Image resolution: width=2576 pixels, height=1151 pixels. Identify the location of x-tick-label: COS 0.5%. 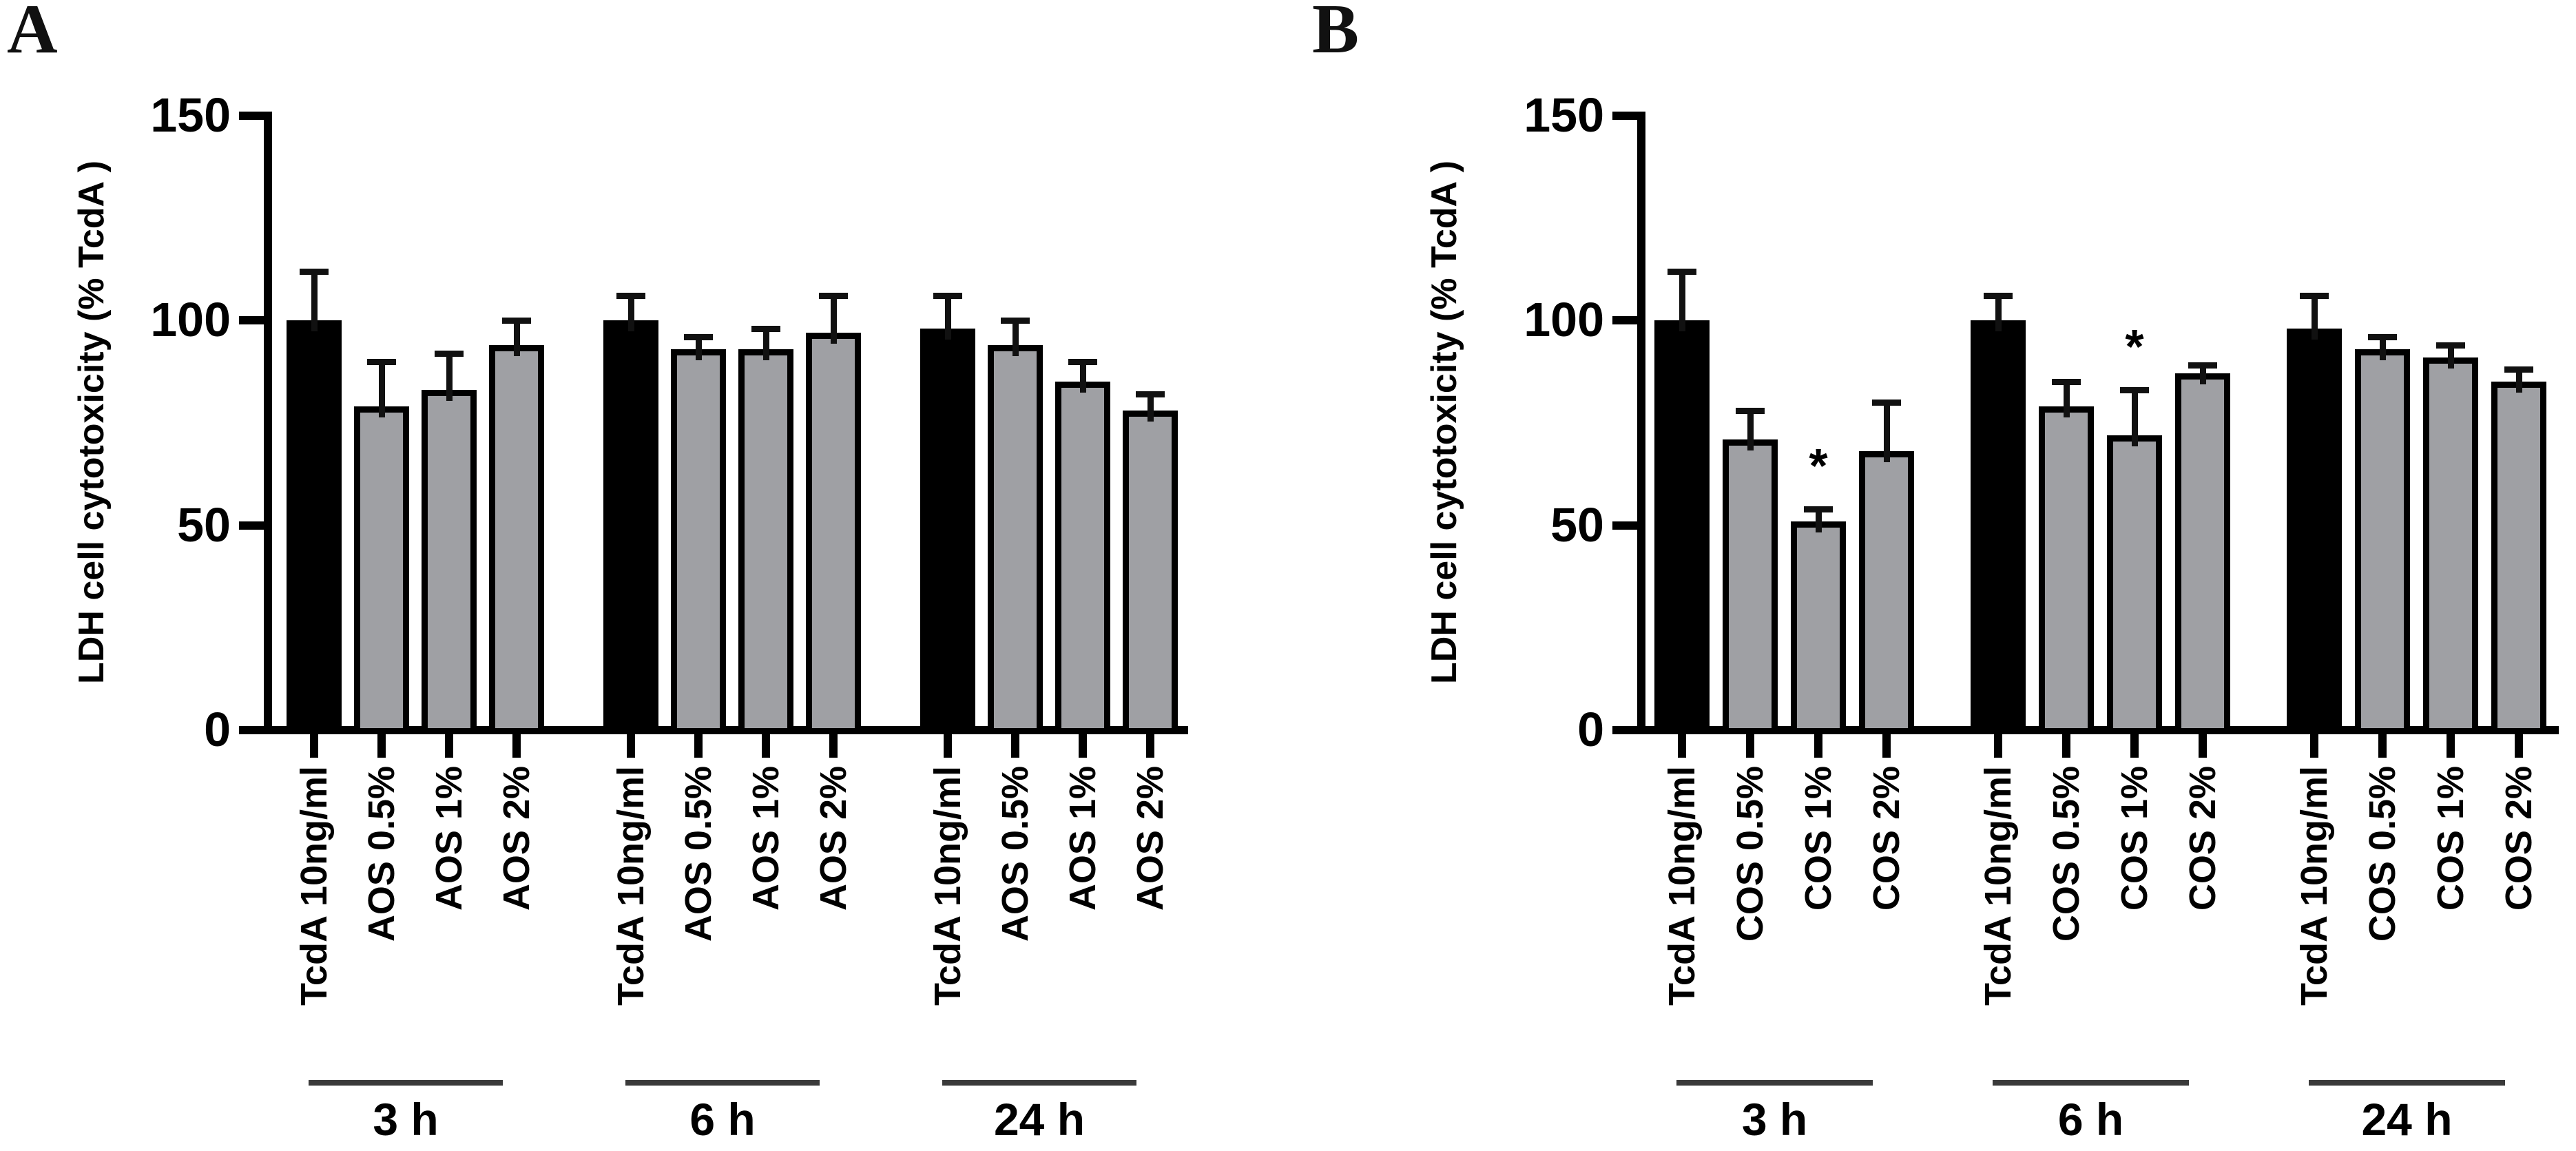
(2382, 854).